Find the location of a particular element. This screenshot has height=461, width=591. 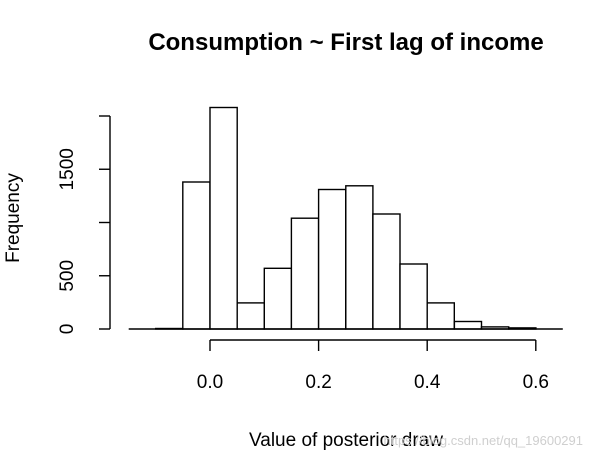

x-tick-label: 0.2 is located at coordinates (318, 382).